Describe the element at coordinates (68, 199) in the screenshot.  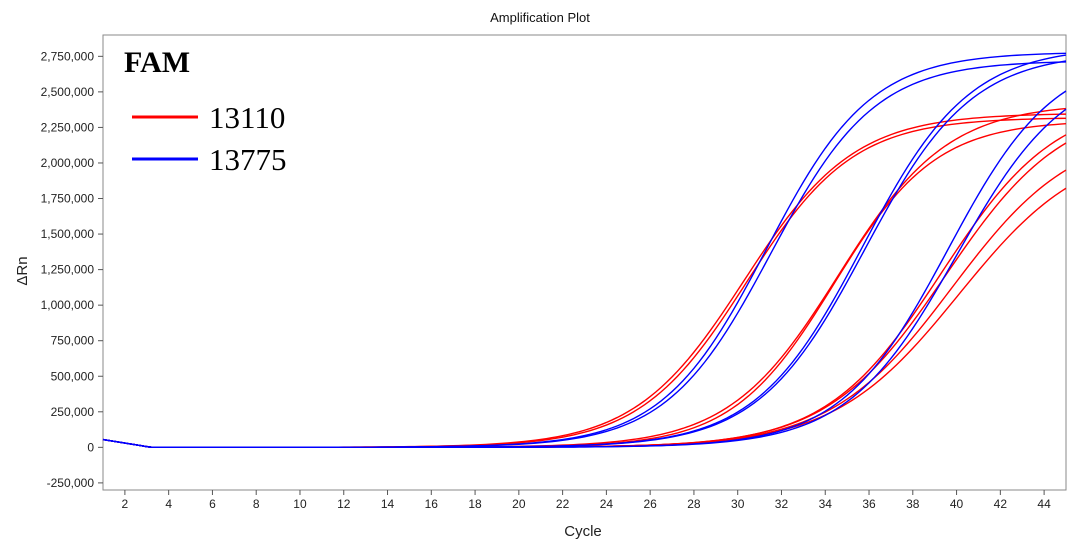
I see `y-tick-label: 1,750,000` at that location.